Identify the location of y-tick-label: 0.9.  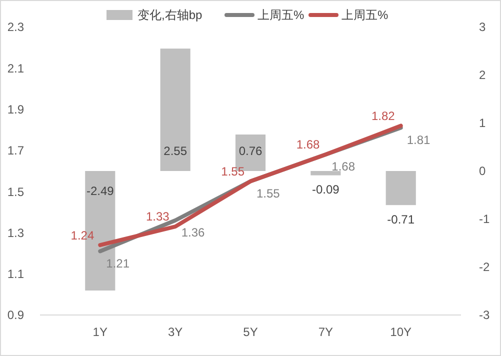
(15, 315).